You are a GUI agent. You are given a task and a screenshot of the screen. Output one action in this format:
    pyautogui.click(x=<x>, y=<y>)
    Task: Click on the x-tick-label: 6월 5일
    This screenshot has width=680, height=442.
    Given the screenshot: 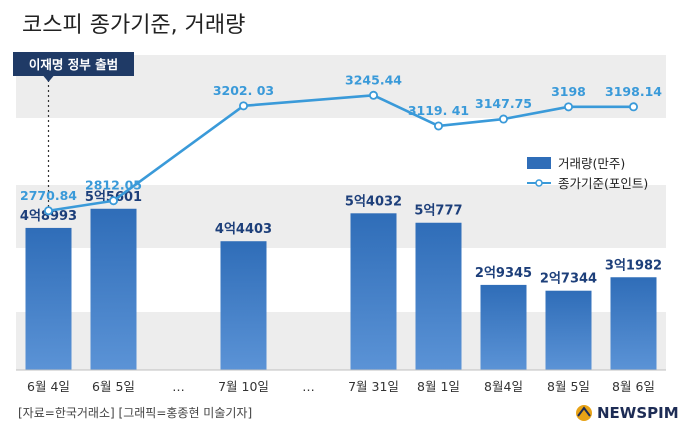 What is the action you would take?
    pyautogui.click(x=113, y=386)
    